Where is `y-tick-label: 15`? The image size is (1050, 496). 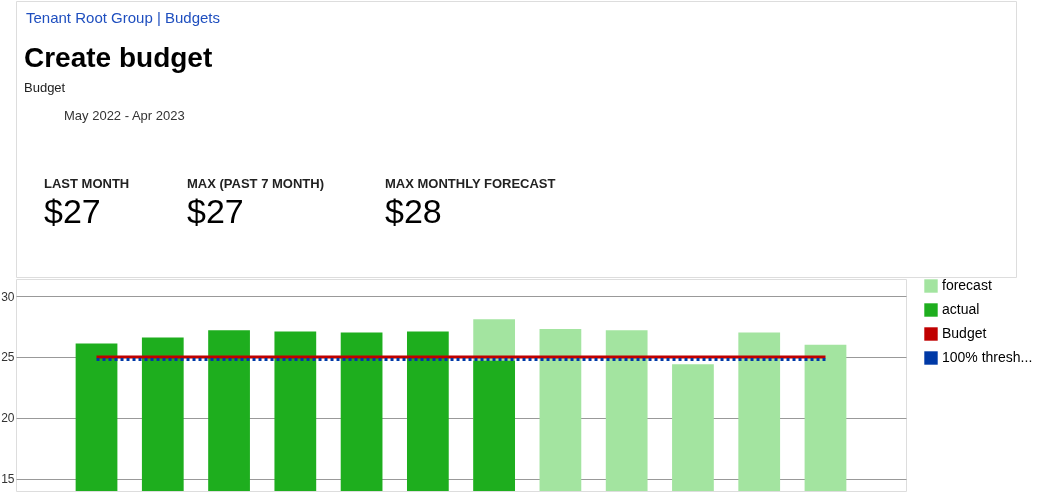 y-tick-label: 15 is located at coordinates (8, 479).